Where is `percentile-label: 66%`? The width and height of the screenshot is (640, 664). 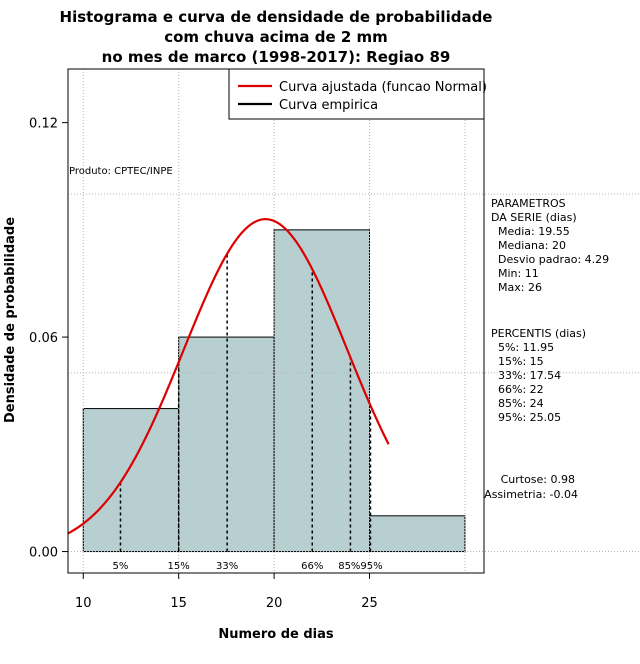
percentile-label: 66% is located at coordinates (312, 566).